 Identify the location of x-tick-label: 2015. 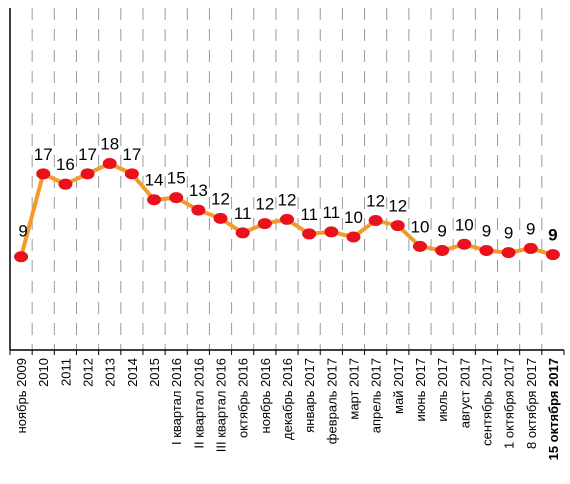
(154, 372).